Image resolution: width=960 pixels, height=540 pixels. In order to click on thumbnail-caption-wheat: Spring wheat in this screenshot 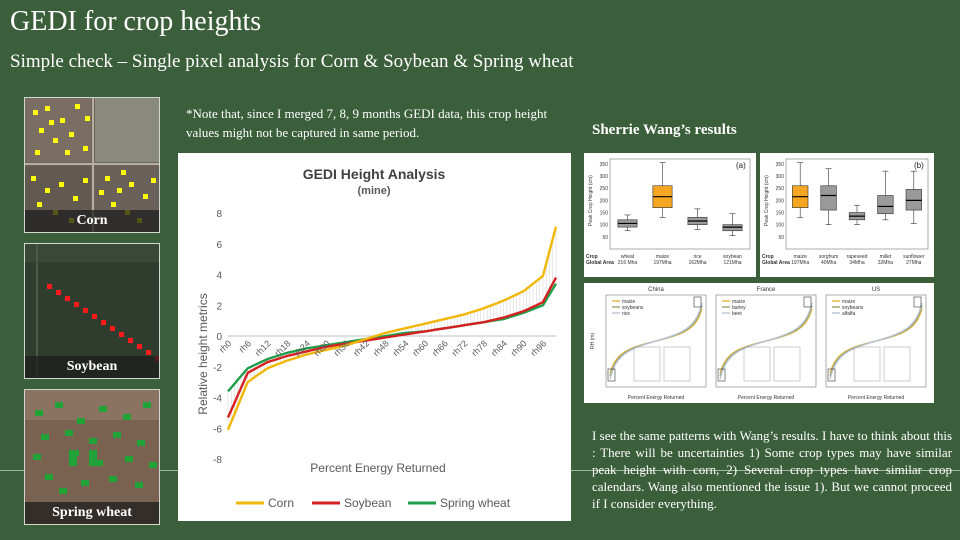, I will do `click(92, 513)`.